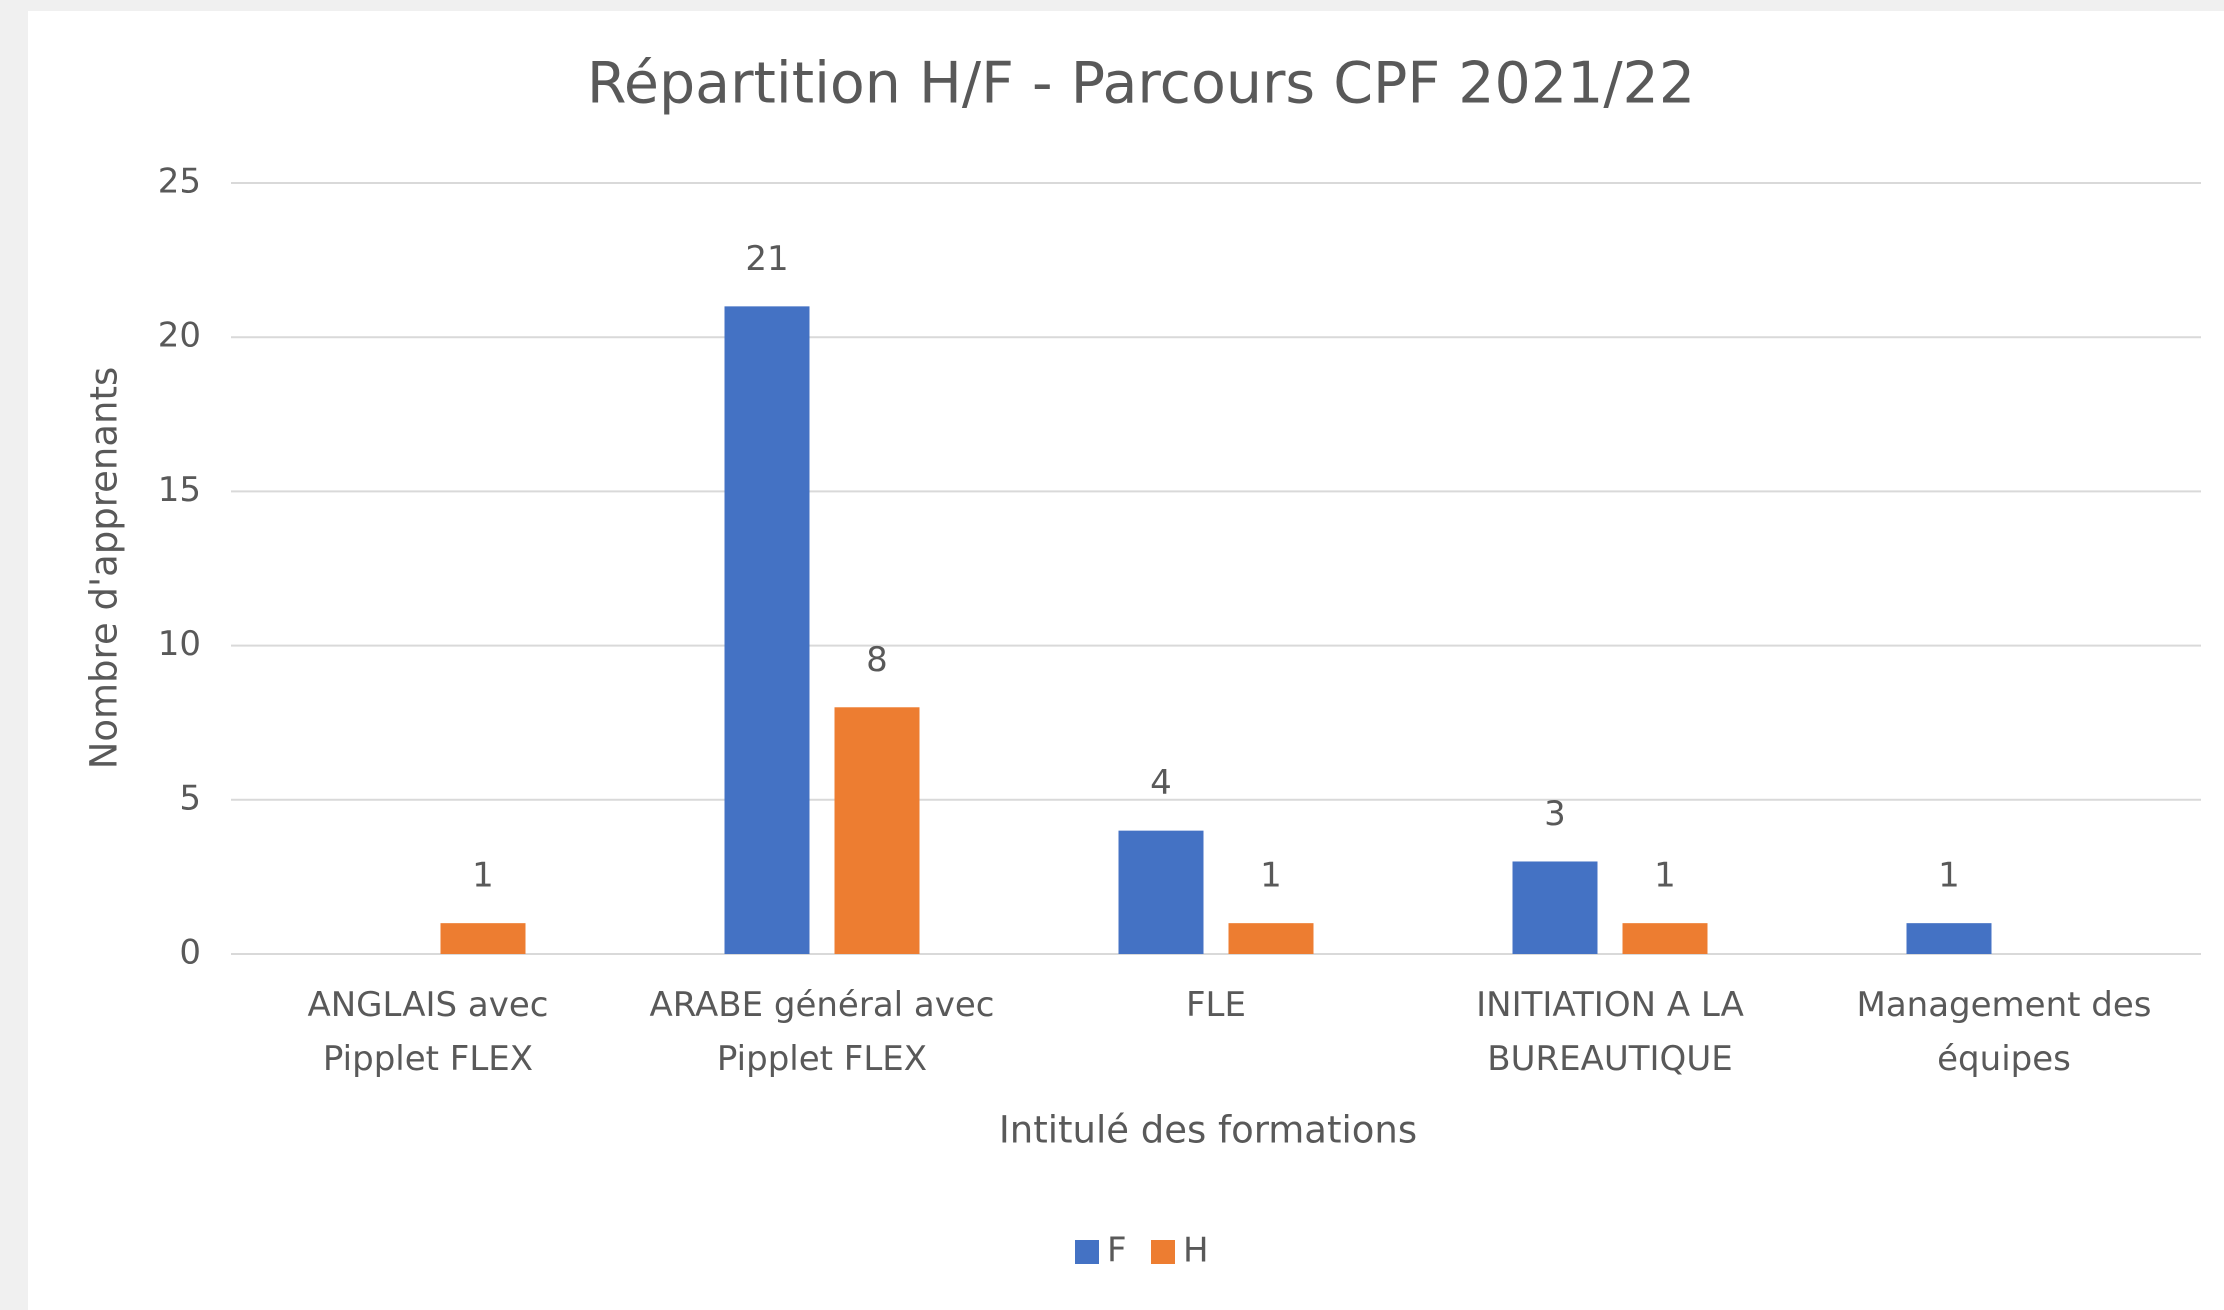 The height and width of the screenshot is (1310, 2224). I want to click on y-tick-label: 20, so click(179, 336).